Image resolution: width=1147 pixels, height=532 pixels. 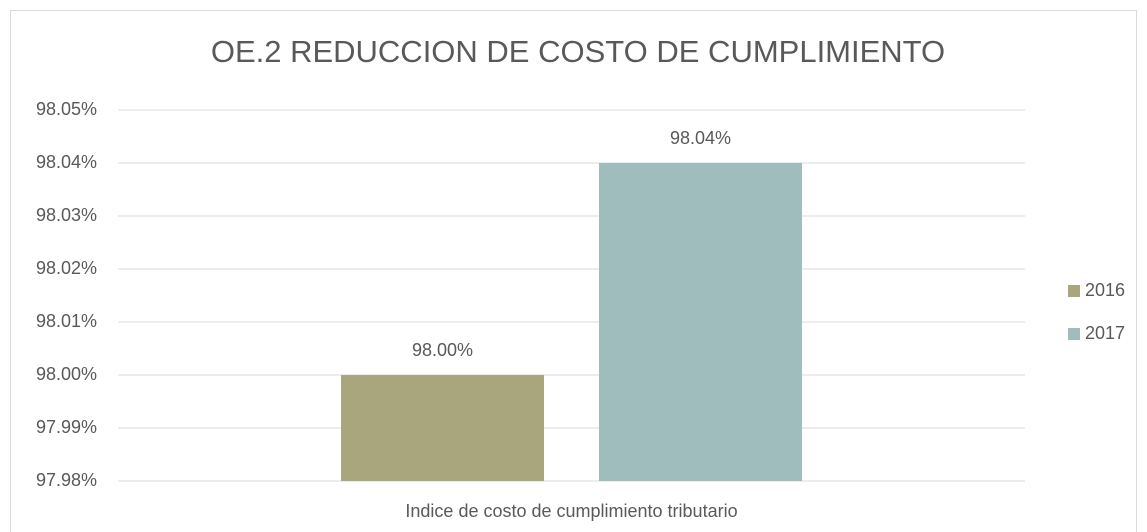 What do you see at coordinates (700, 138) in the screenshot?
I see `data-label: 98.04%` at bounding box center [700, 138].